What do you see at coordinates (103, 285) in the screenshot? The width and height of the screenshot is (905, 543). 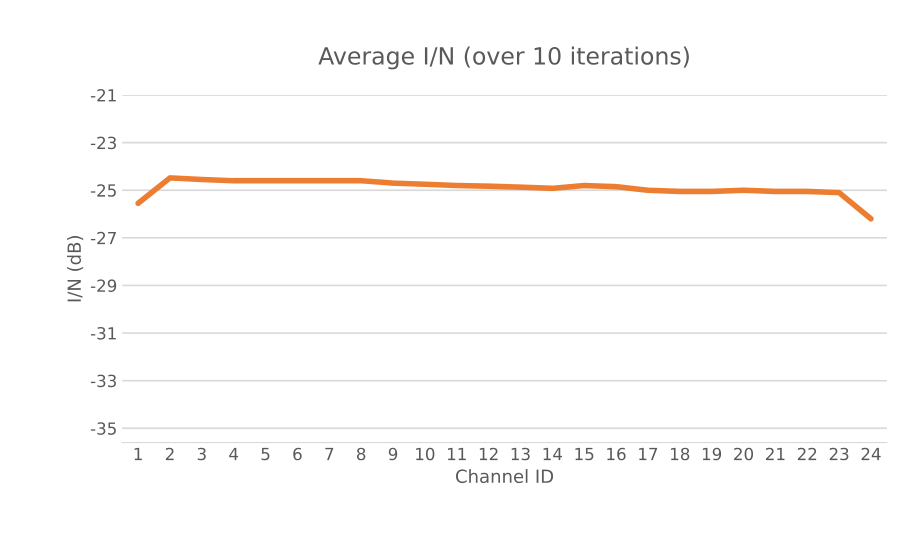 I see `y-tick-label: -29` at bounding box center [103, 285].